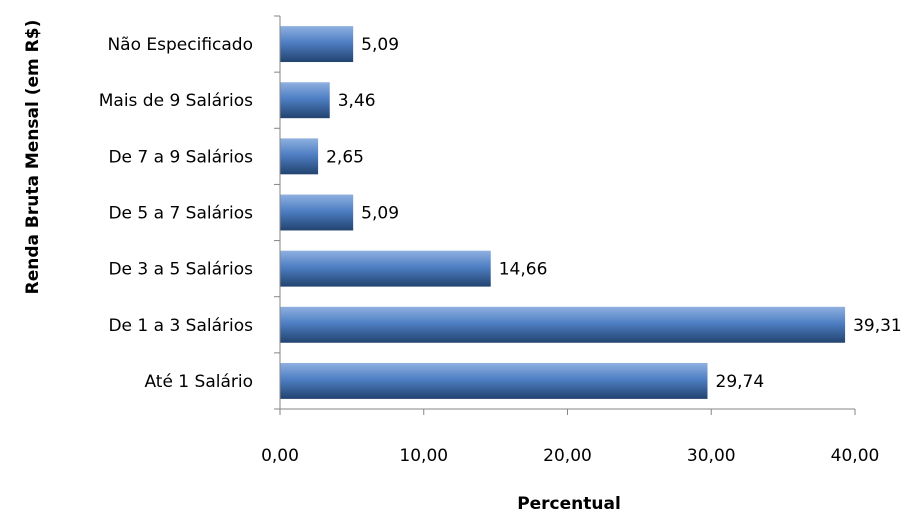 This screenshot has width=919, height=518. Describe the element at coordinates (740, 382) in the screenshot. I see `bar-value-label: 29,74` at that location.